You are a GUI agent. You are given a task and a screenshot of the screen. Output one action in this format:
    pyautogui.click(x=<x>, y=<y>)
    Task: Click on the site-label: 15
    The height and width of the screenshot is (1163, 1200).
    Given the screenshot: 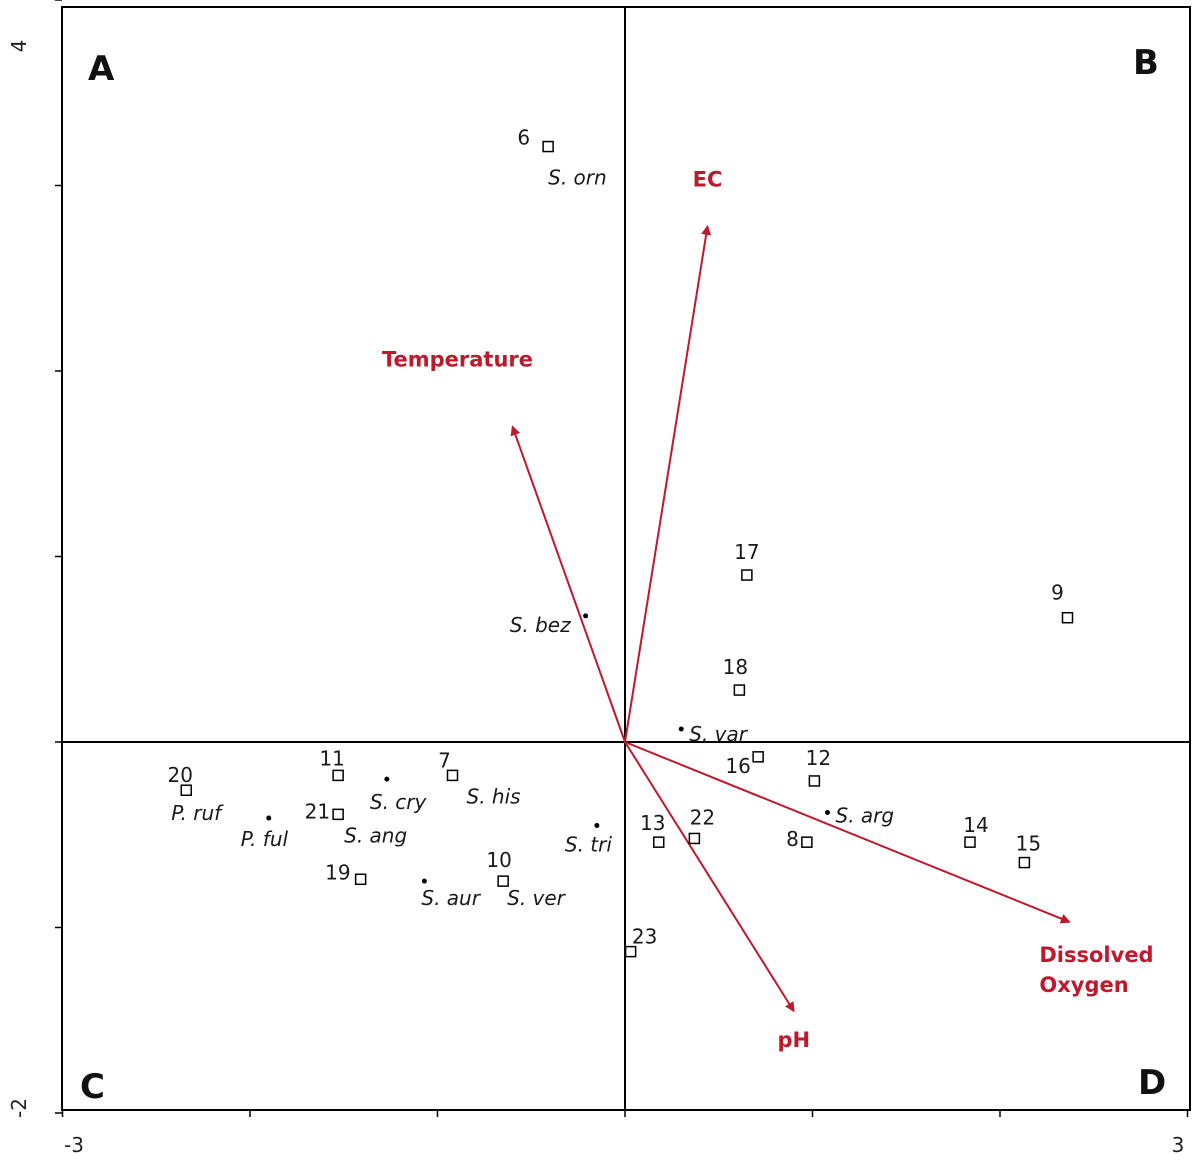 What is the action you would take?
    pyautogui.click(x=1028, y=844)
    